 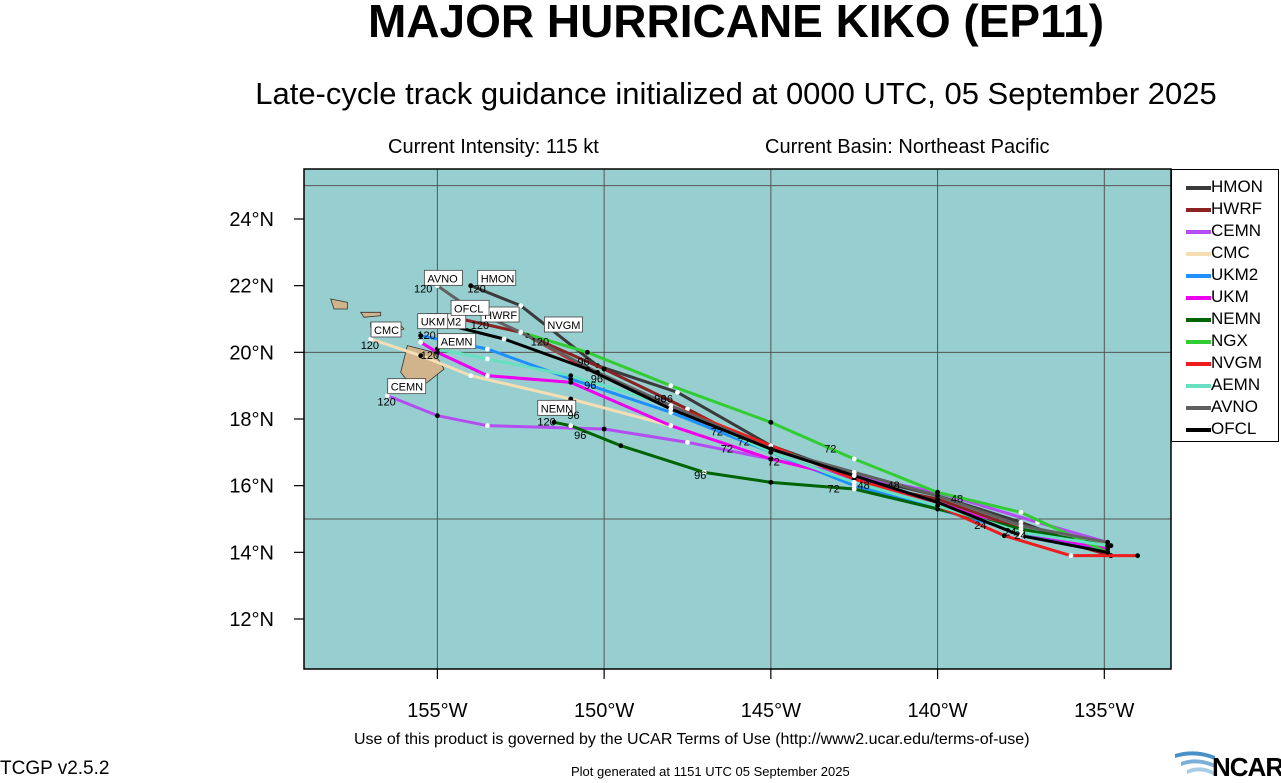 What do you see at coordinates (437, 711) in the screenshot?
I see `lon-tick-label: 155°W` at bounding box center [437, 711].